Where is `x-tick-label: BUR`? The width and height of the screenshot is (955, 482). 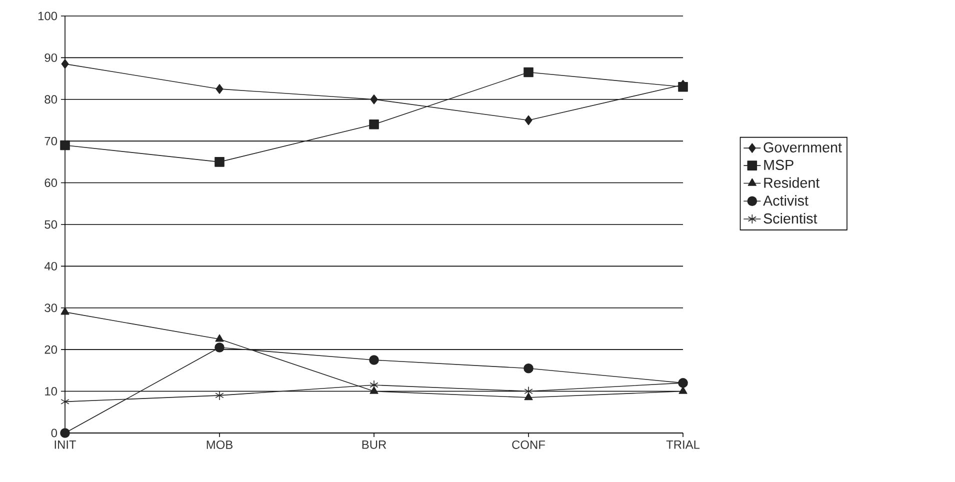 x-tick-label: BUR is located at coordinates (374, 444).